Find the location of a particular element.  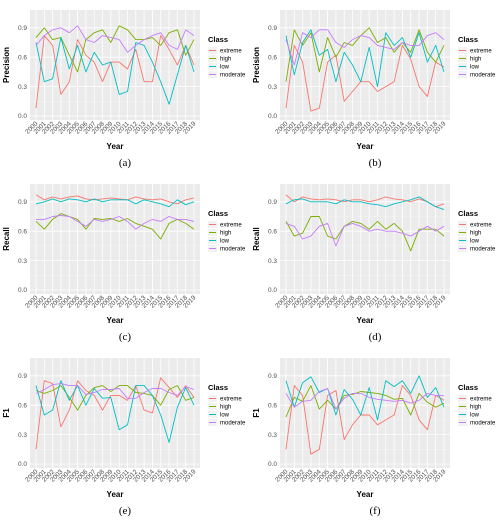

panel-caption: (d) is located at coordinates (375, 337).